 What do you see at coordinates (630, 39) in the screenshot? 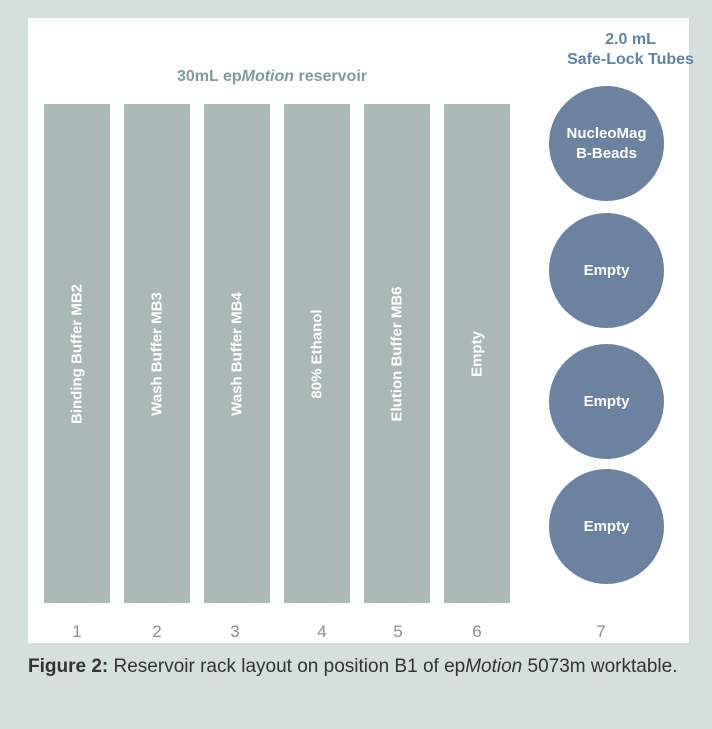
I see `tubes-header-line1: 2.0 mL` at bounding box center [630, 39].